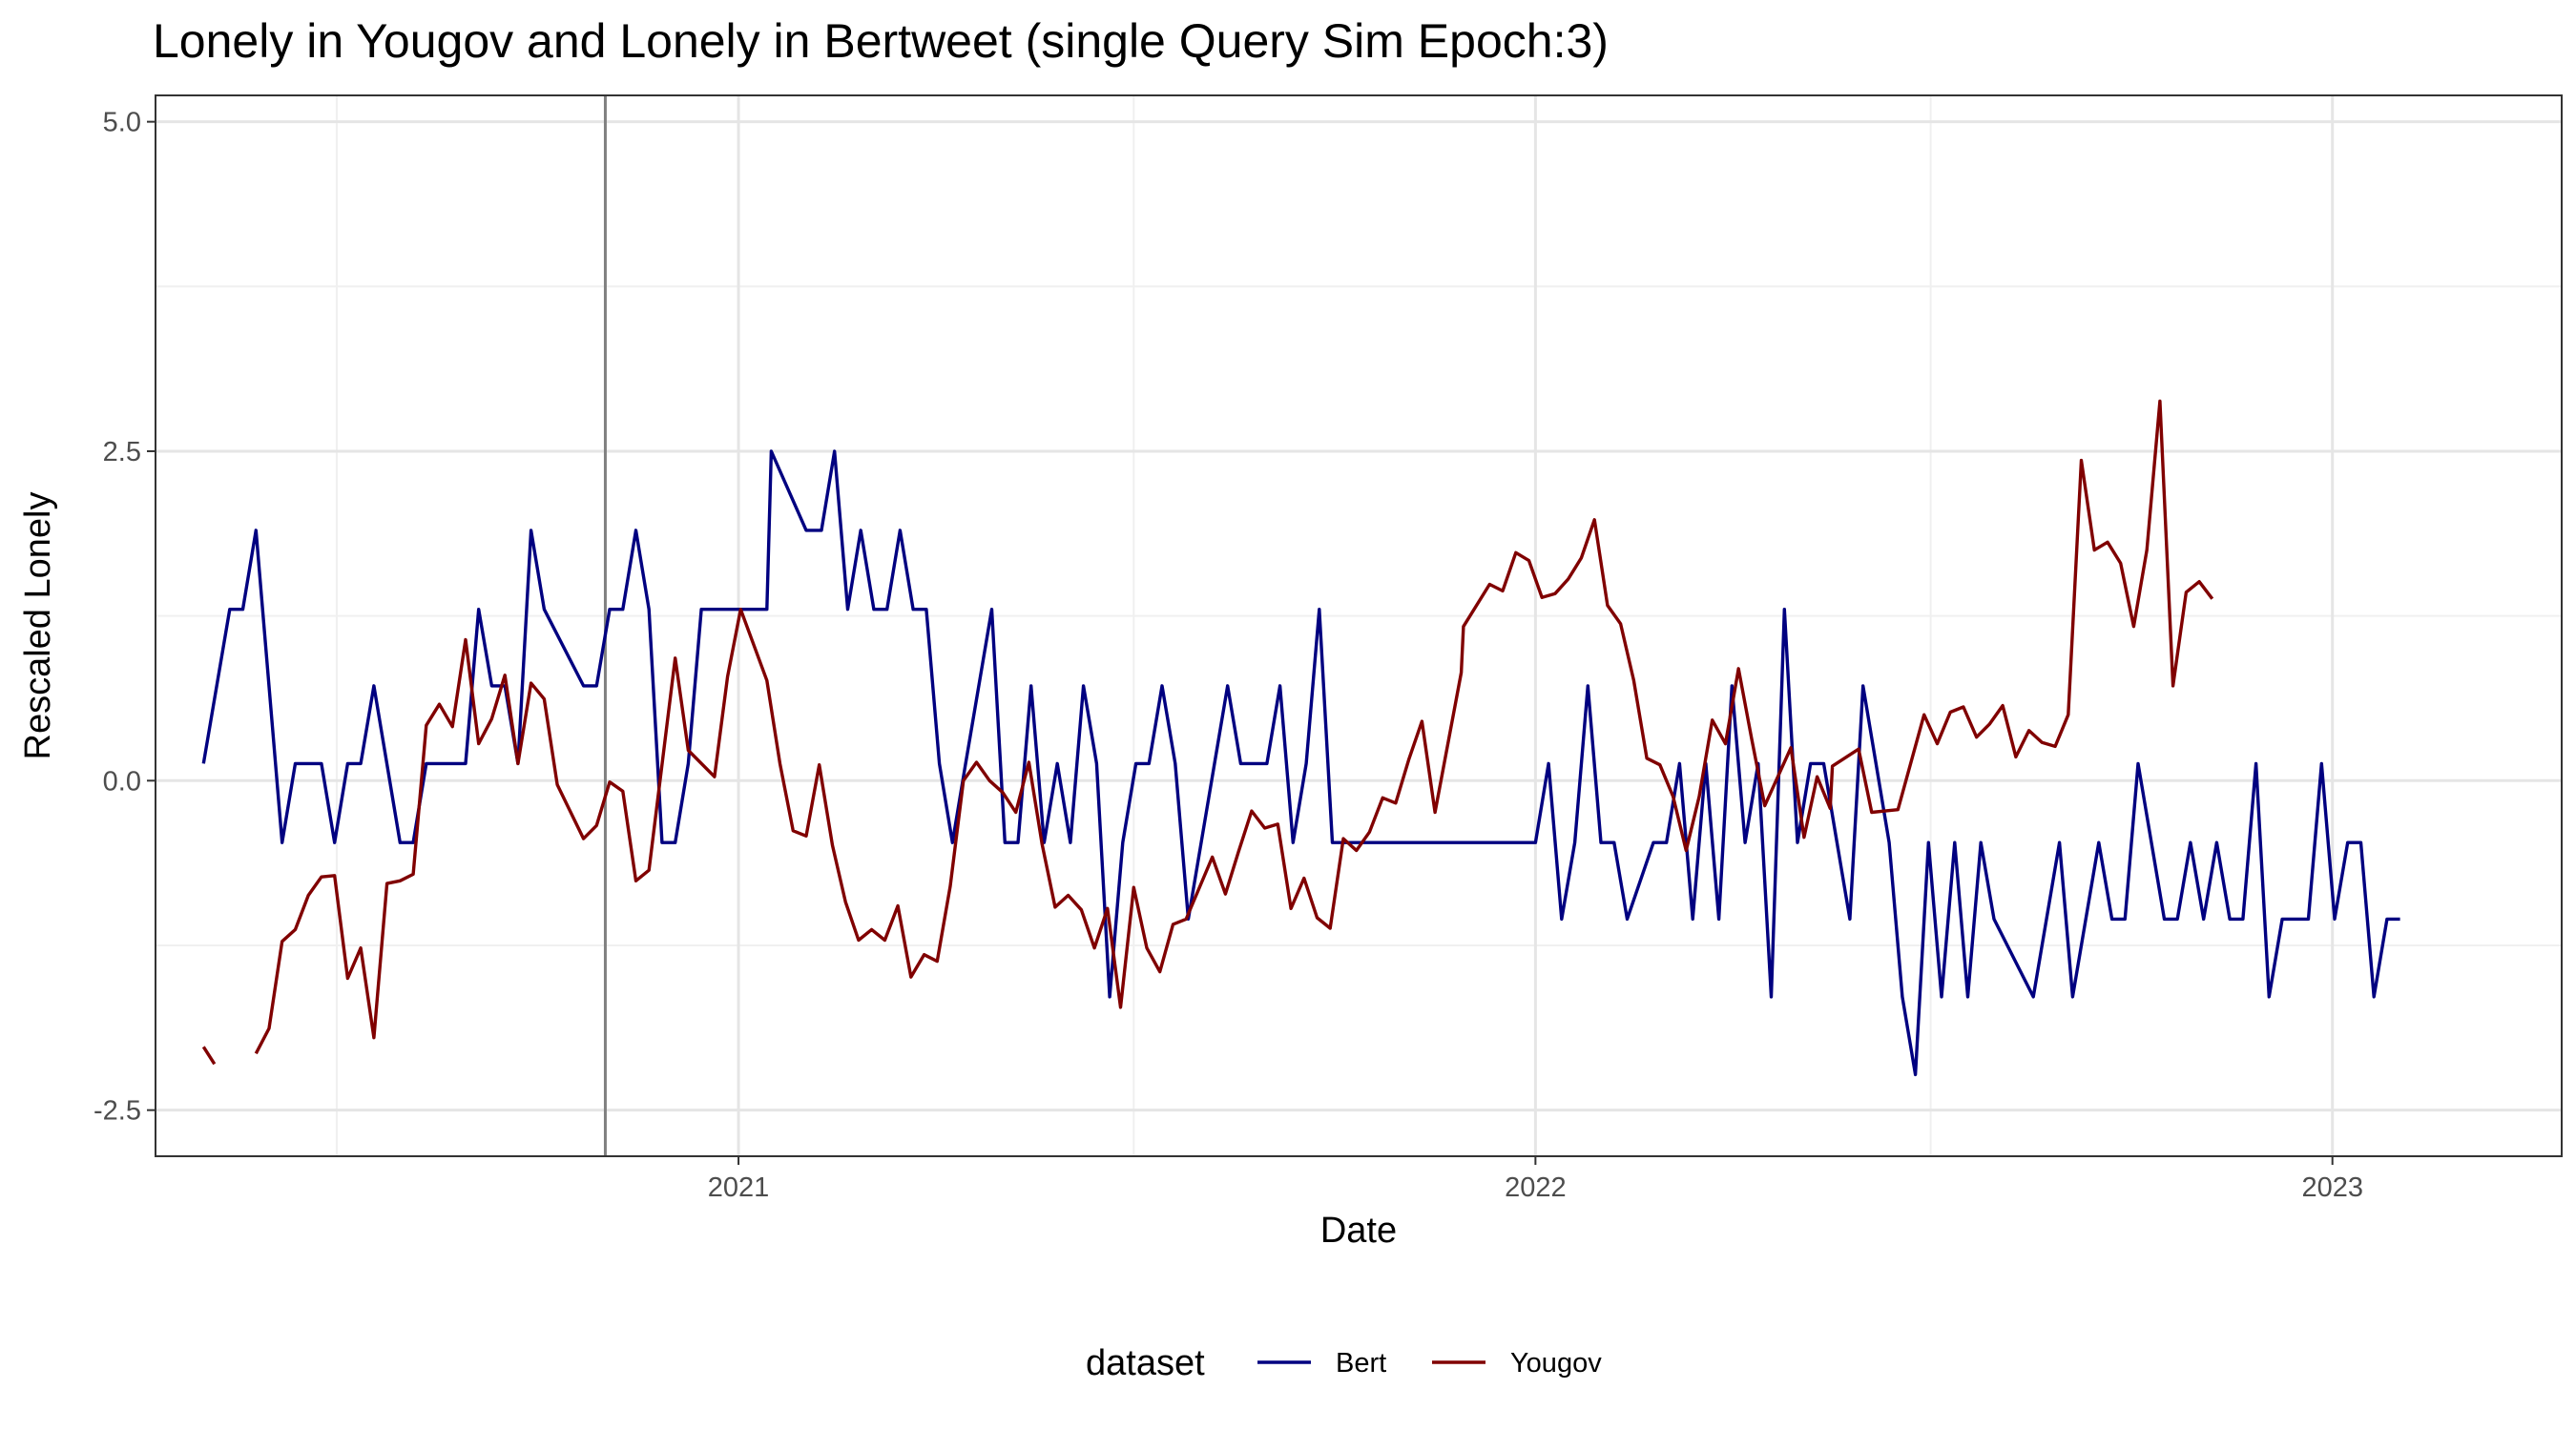  What do you see at coordinates (1145, 1363) in the screenshot?
I see `legend-title: dataset` at bounding box center [1145, 1363].